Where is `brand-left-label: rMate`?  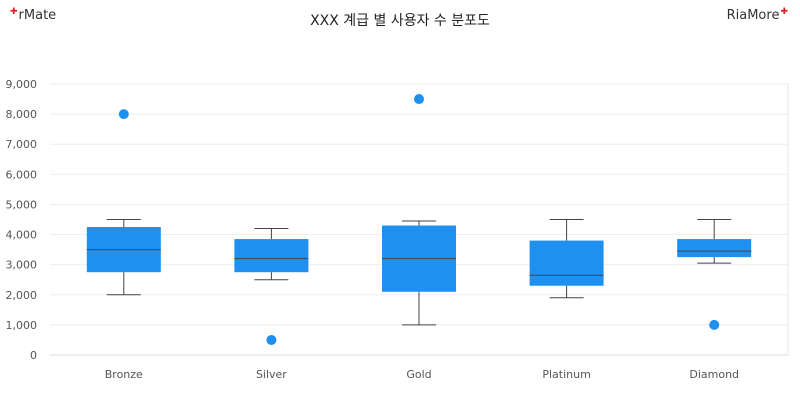 brand-left-label: rMate is located at coordinates (37, 15).